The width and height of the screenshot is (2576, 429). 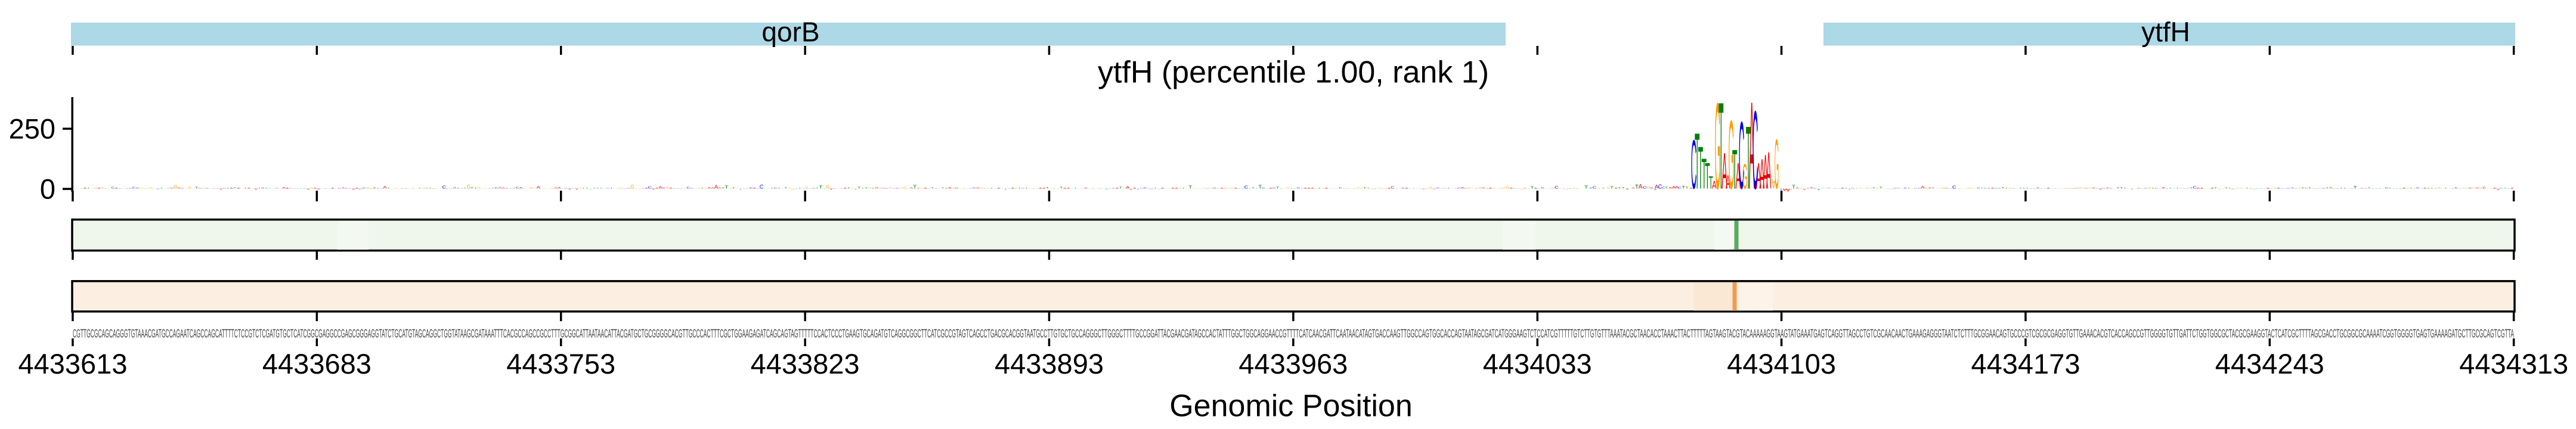 What do you see at coordinates (32, 128) in the screenshot?
I see `svg-text: 250` at bounding box center [32, 128].